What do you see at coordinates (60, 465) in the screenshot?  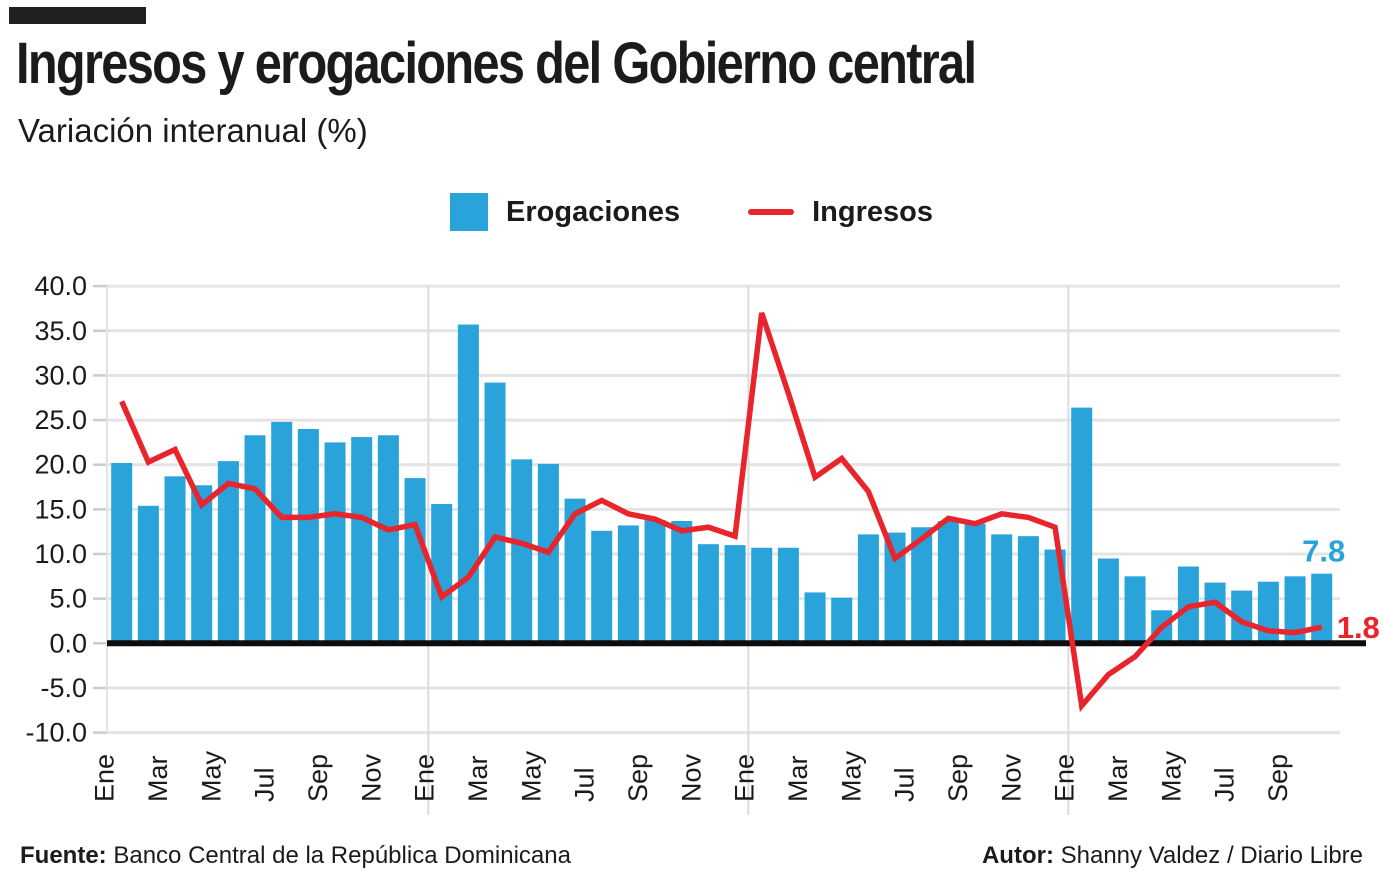 I see `y-tick-label: 20.0` at bounding box center [60, 465].